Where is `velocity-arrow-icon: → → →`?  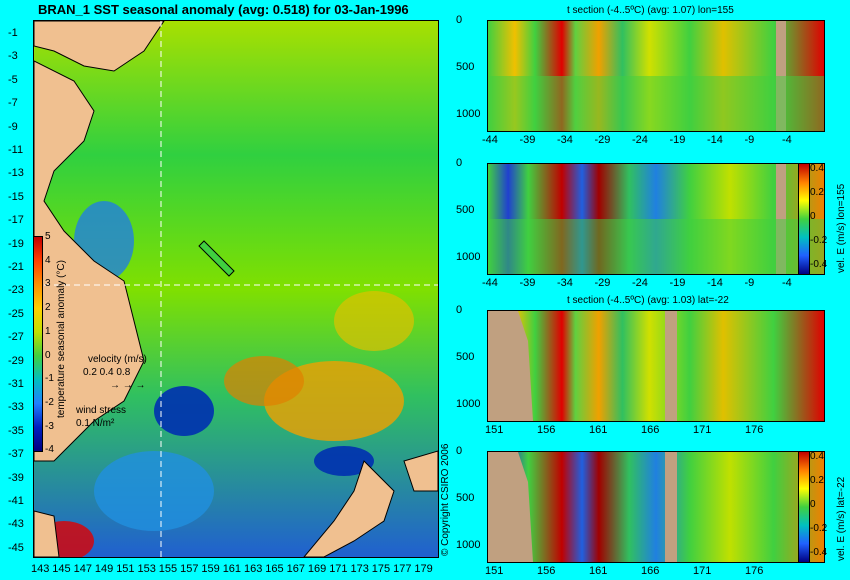 velocity-arrow-icon: → → → is located at coordinates (128, 385).